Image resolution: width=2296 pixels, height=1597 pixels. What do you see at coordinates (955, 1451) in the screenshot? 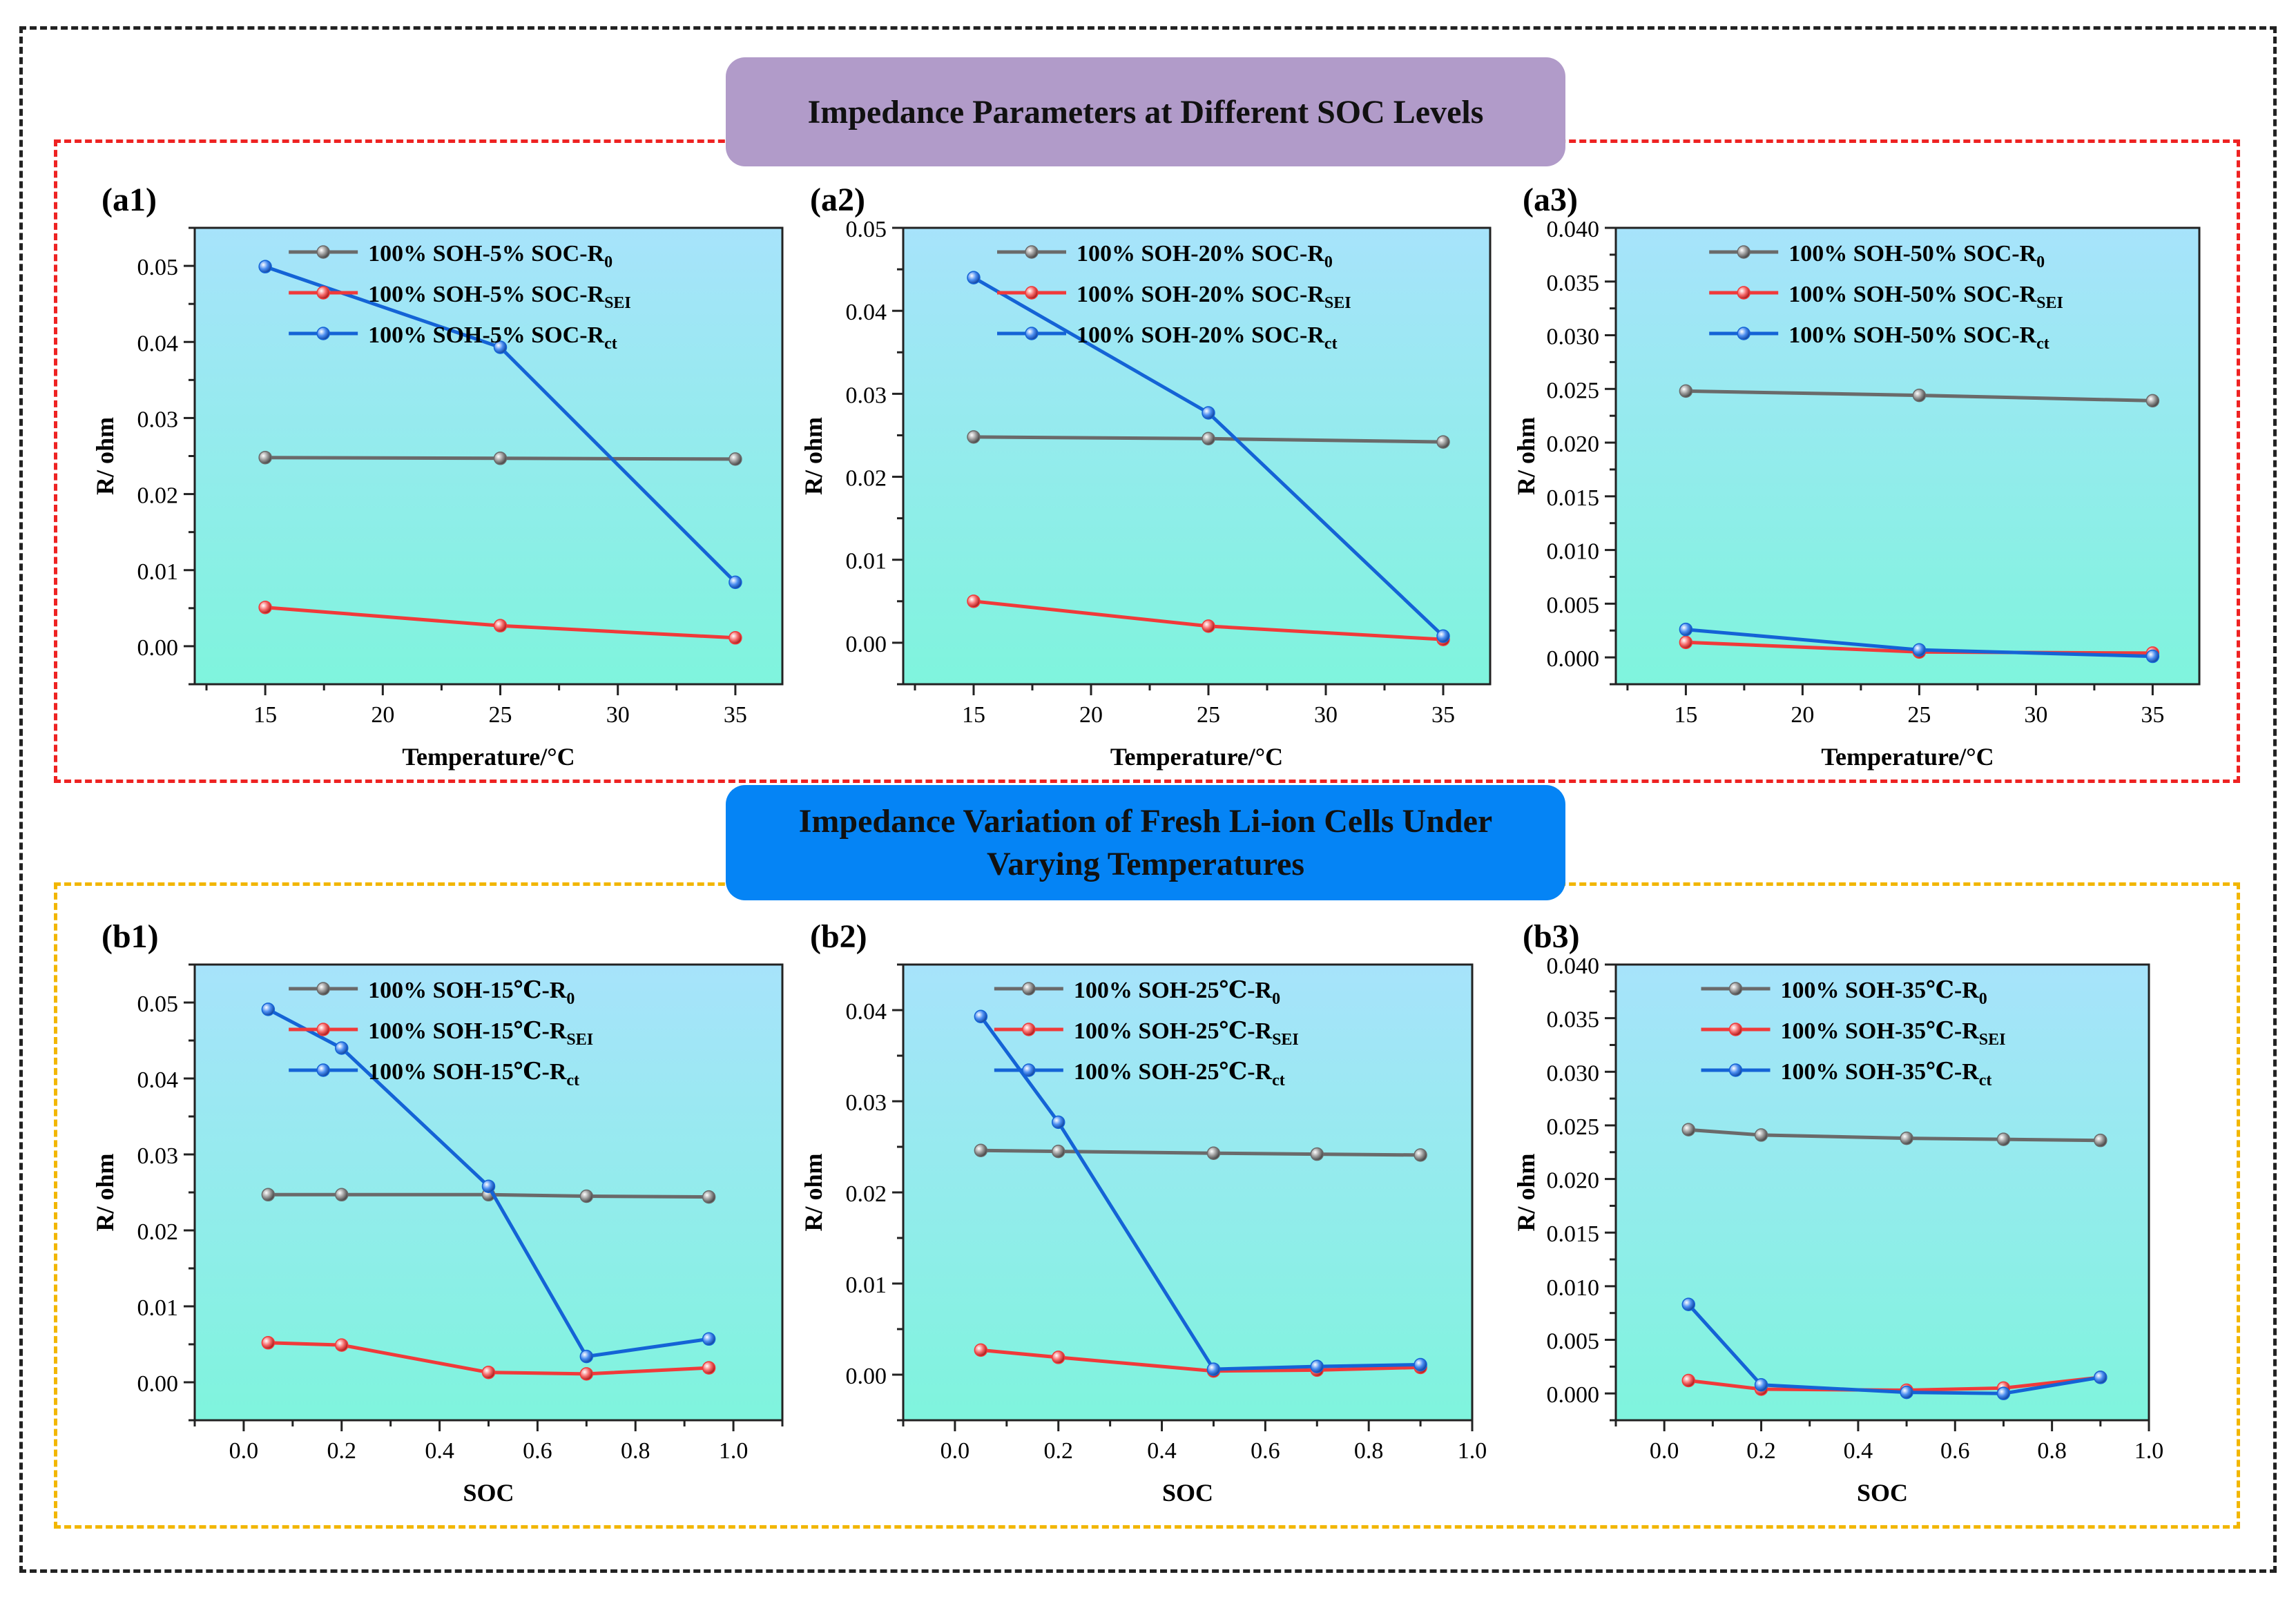
I see `x-tick-label-b2: 0.0` at bounding box center [955, 1451].